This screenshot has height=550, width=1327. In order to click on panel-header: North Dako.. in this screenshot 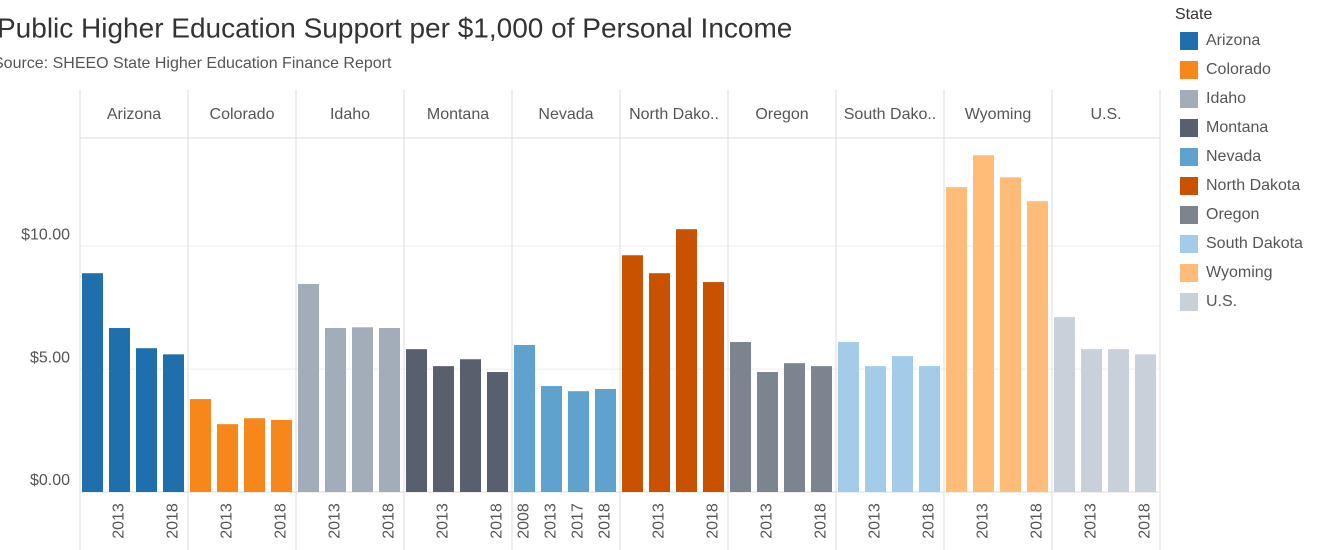, I will do `click(674, 114)`.